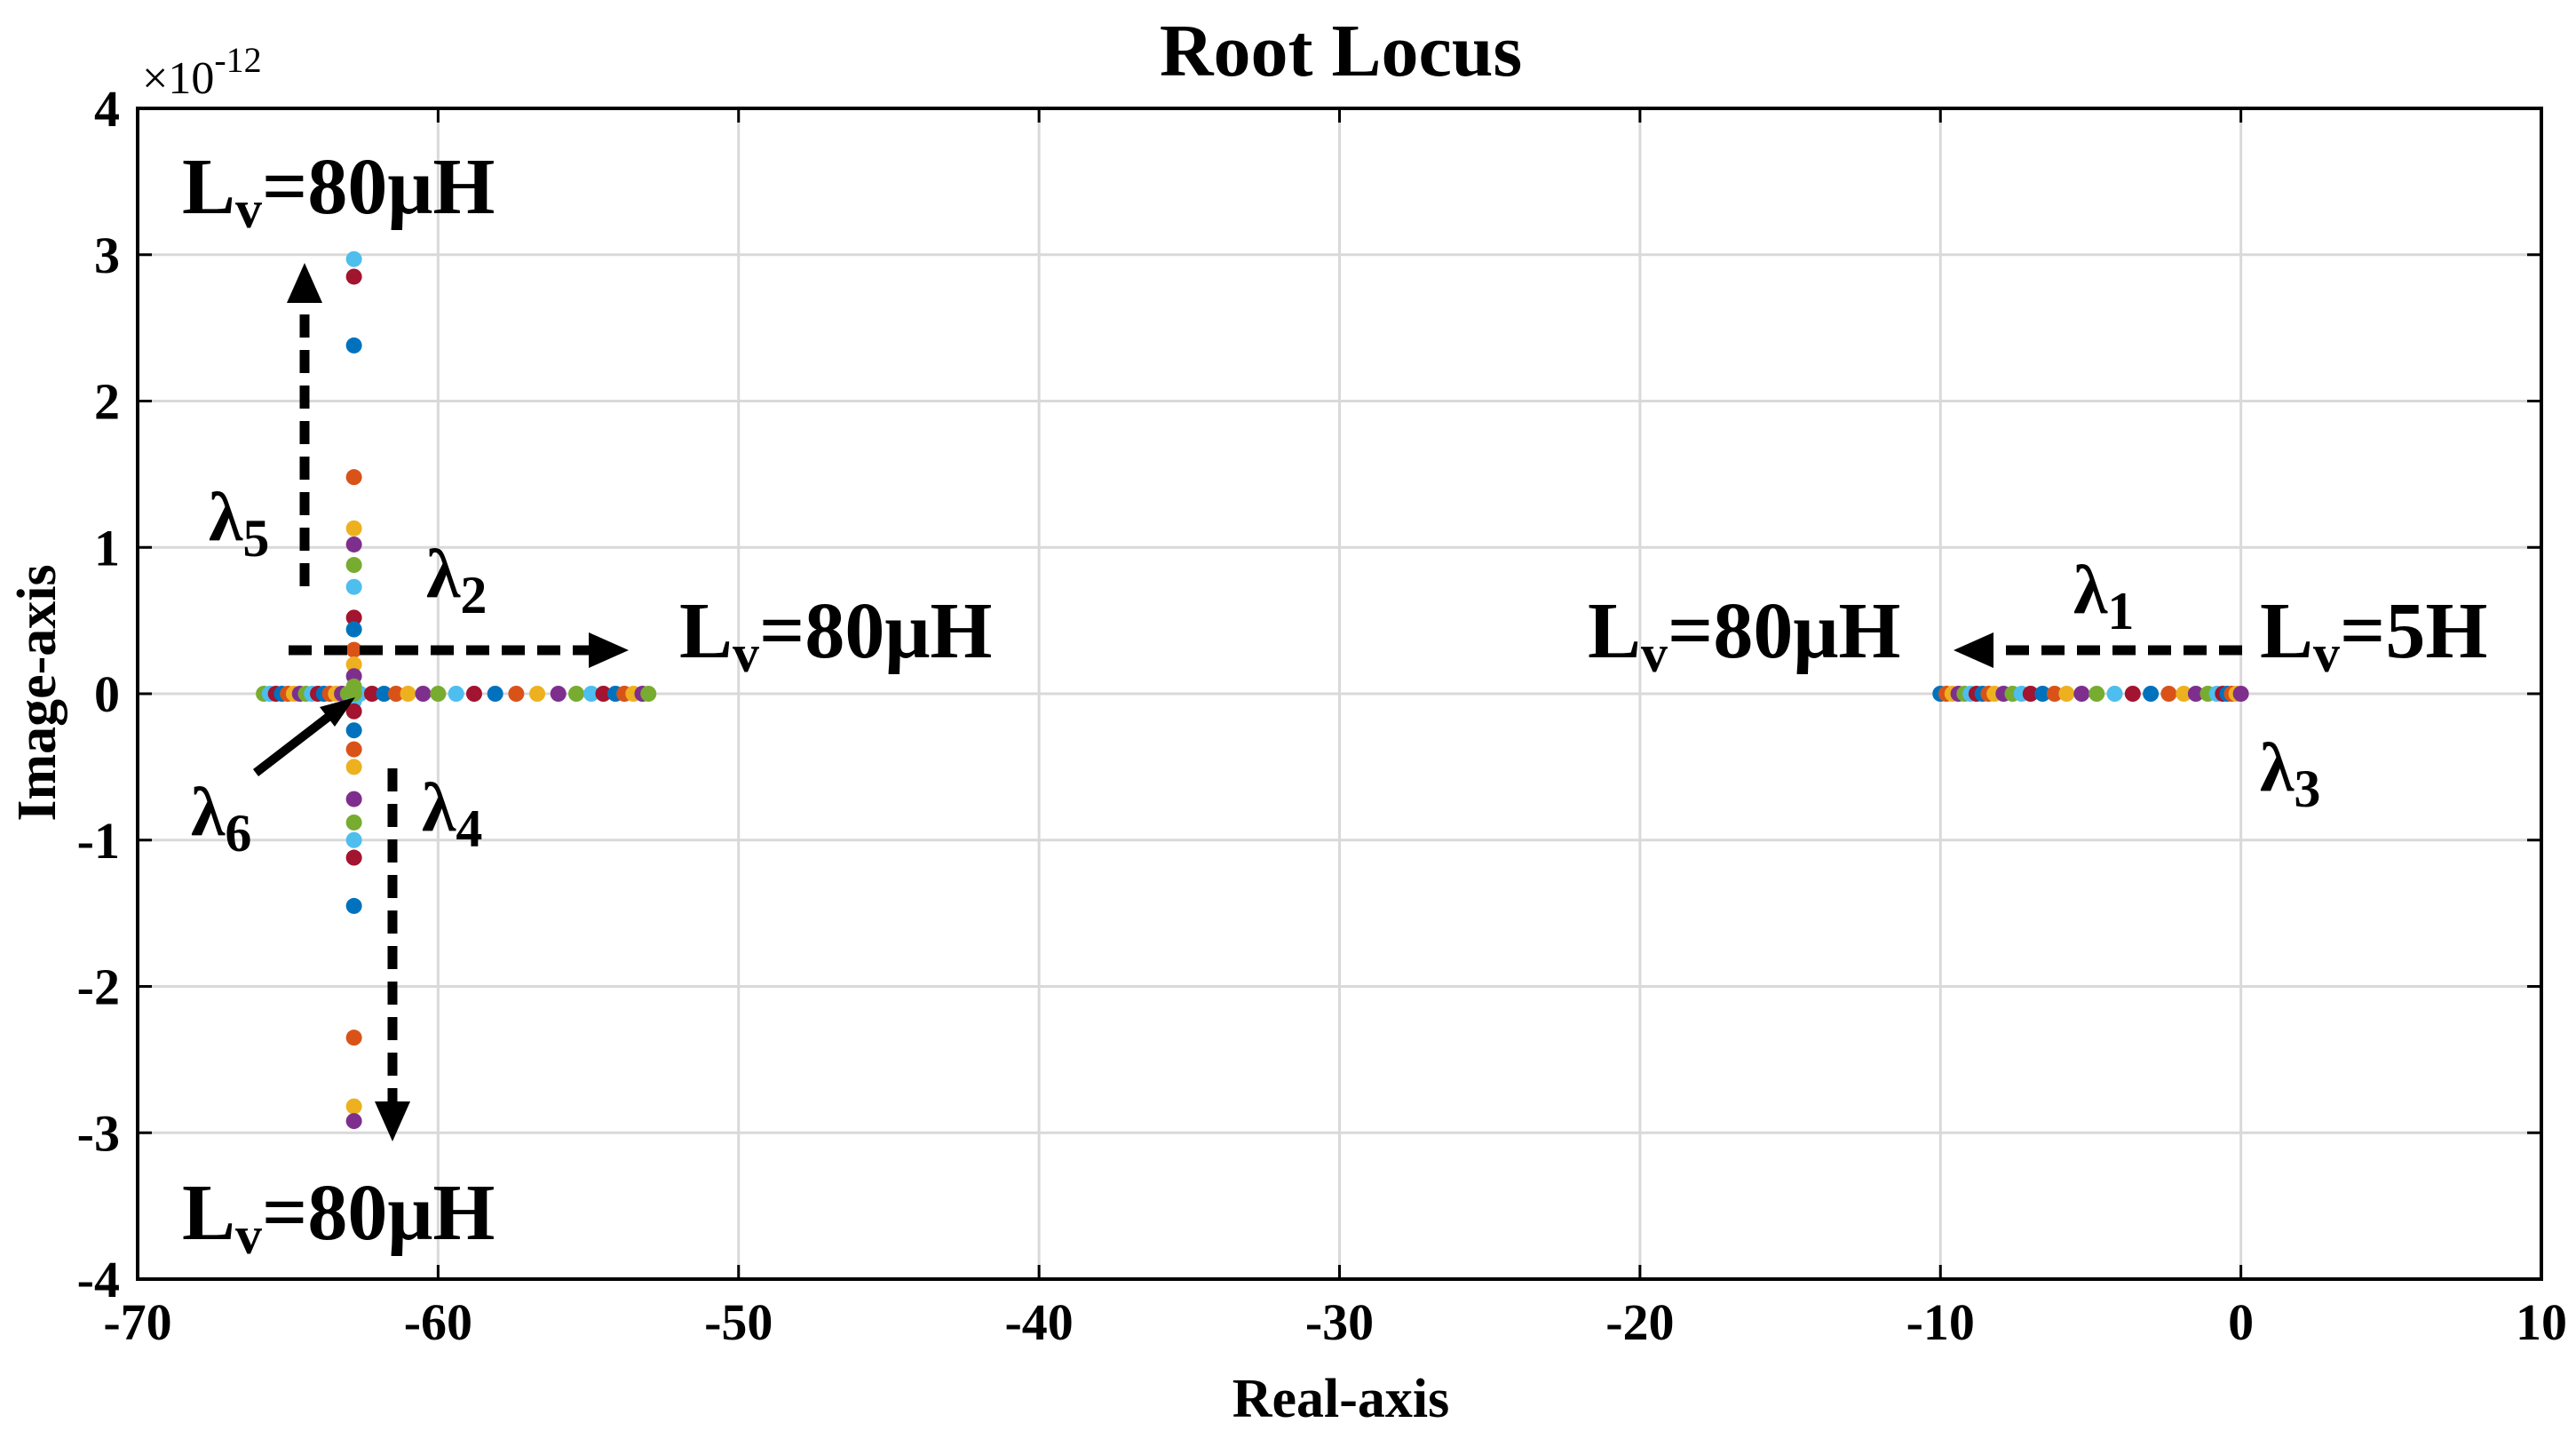 Image resolution: width=2576 pixels, height=1431 pixels. Describe the element at coordinates (99, 841) in the screenshot. I see `y-tick-label: -1` at that location.